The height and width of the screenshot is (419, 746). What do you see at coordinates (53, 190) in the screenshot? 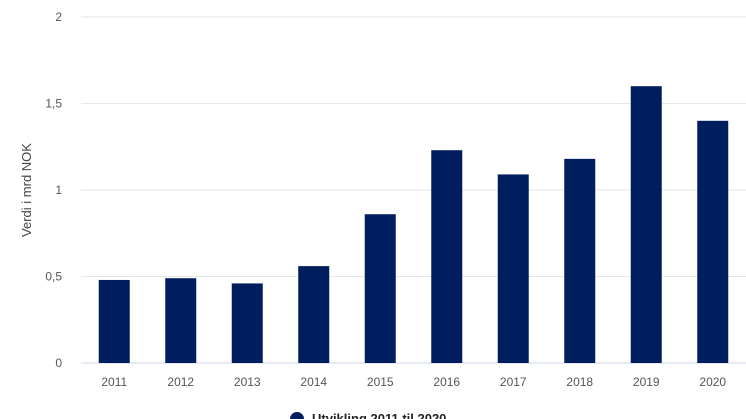
I see `y-axis-ticks: 0 0,5 1 1,5 2` at bounding box center [53, 190].